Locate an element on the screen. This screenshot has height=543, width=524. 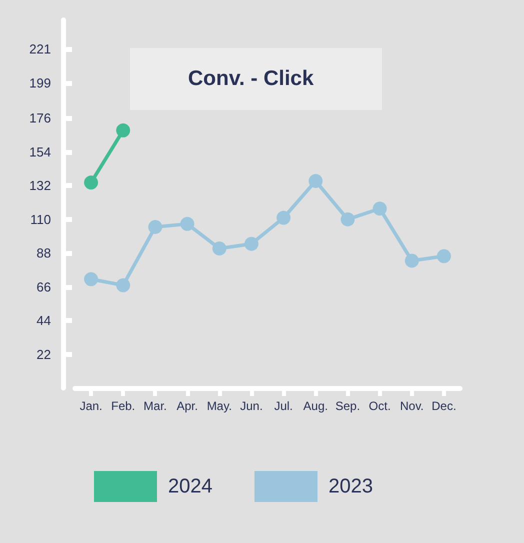
y-tick-label: 88 is located at coordinates (43, 253).